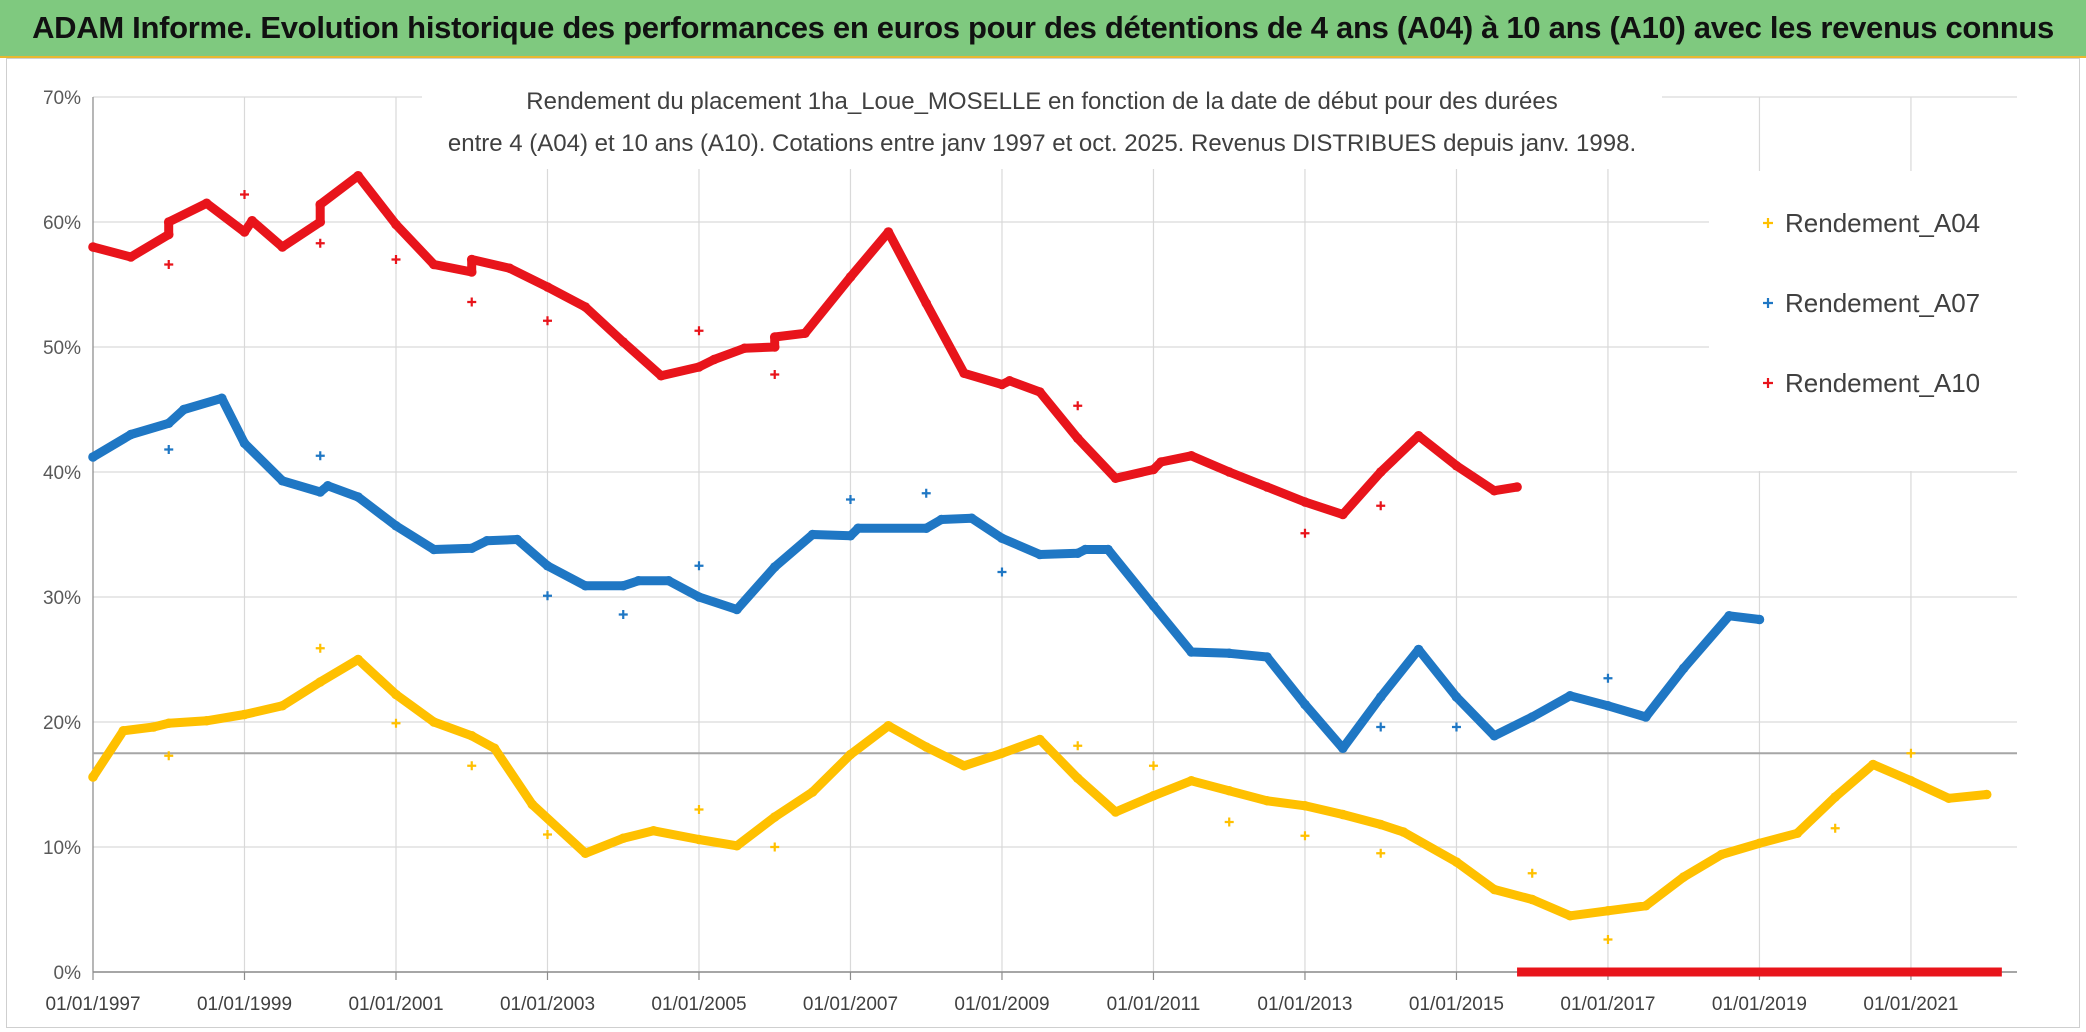 The image size is (2086, 1032). I want to click on x-tick-label: 01/01/2013, so click(1304, 1004).